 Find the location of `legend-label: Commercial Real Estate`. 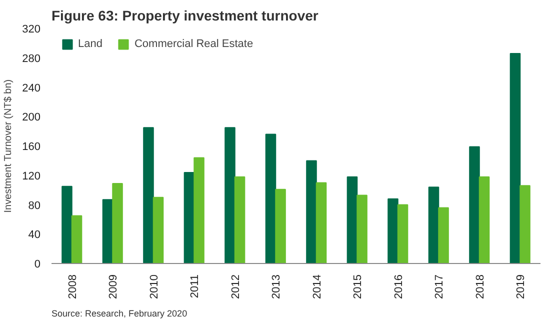

legend-label: Commercial Real Estate is located at coordinates (194, 44).